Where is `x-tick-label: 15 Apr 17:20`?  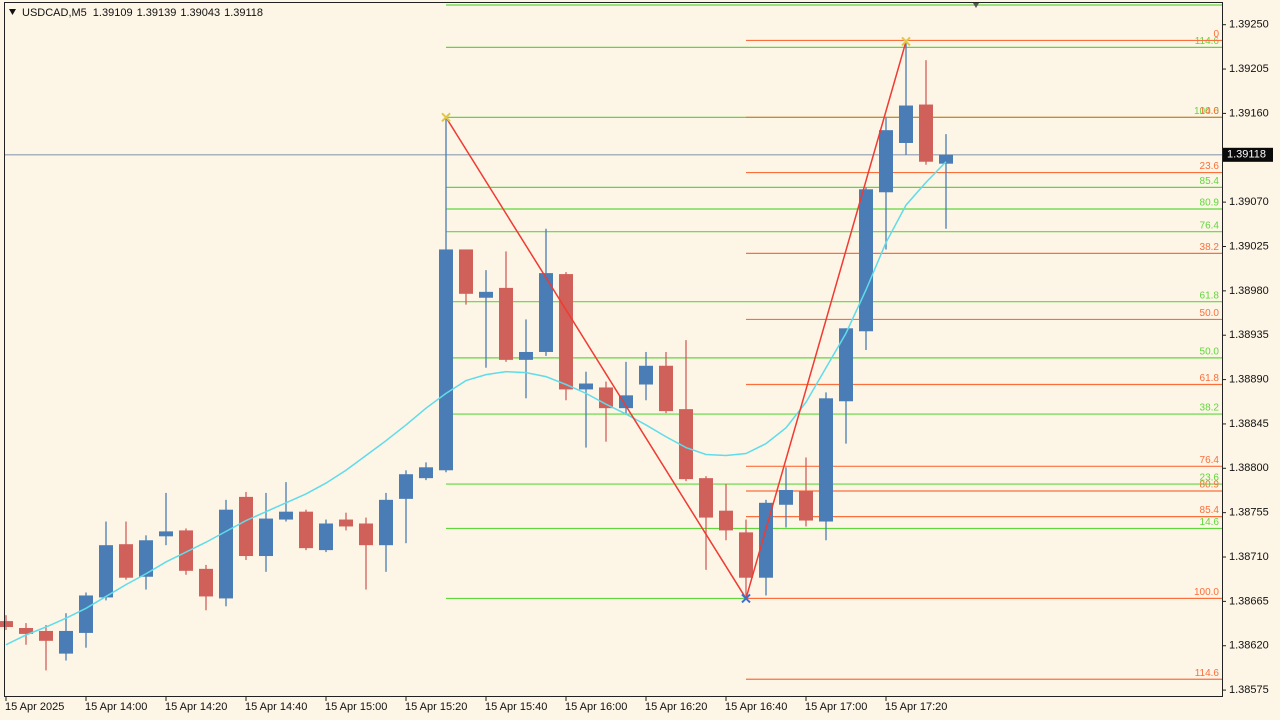
x-tick-label: 15 Apr 17:20 is located at coordinates (916, 707).